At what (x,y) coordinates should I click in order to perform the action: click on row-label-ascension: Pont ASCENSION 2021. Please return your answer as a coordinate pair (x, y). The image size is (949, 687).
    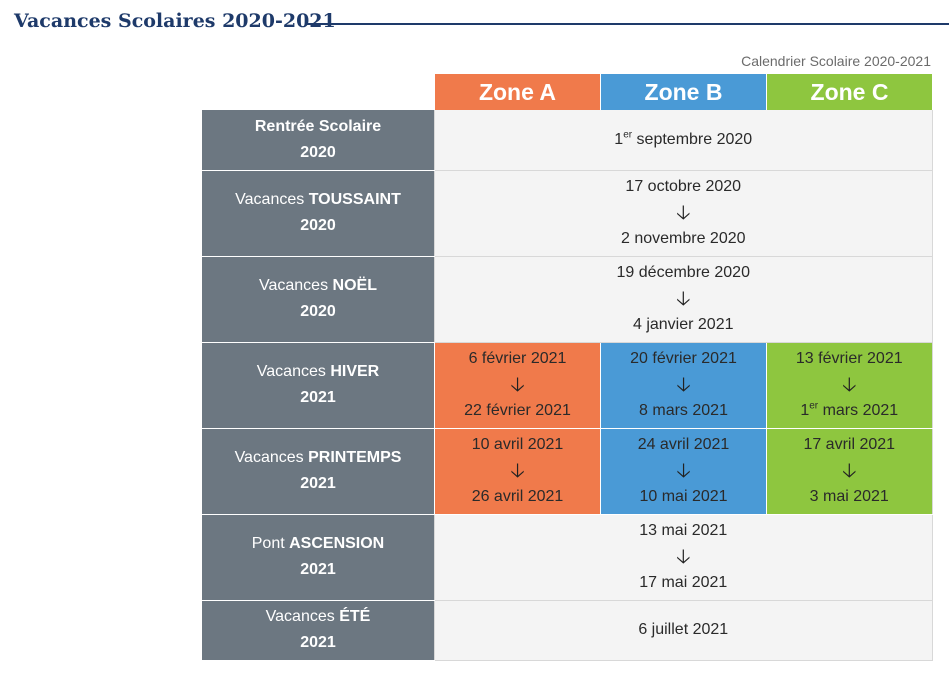
    Looking at the image, I should click on (318, 557).